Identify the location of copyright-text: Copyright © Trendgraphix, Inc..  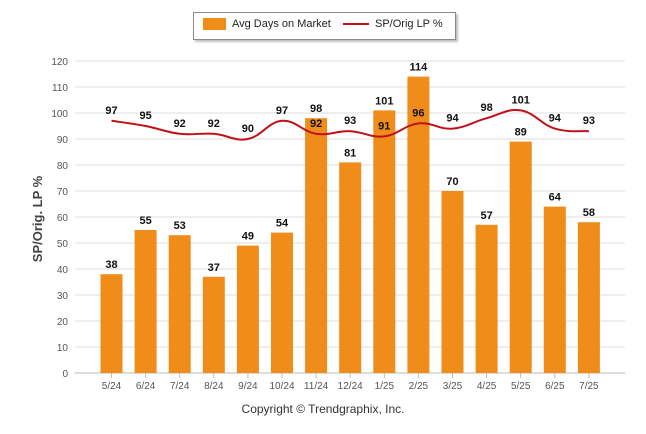
(323, 409).